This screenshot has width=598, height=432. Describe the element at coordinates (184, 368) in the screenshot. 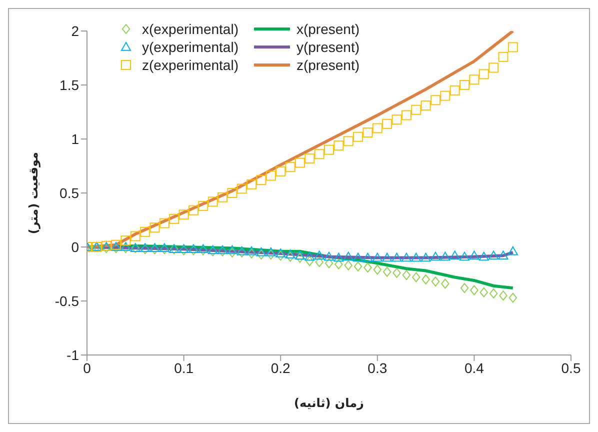

I see `x-tick-label: 0.1` at that location.